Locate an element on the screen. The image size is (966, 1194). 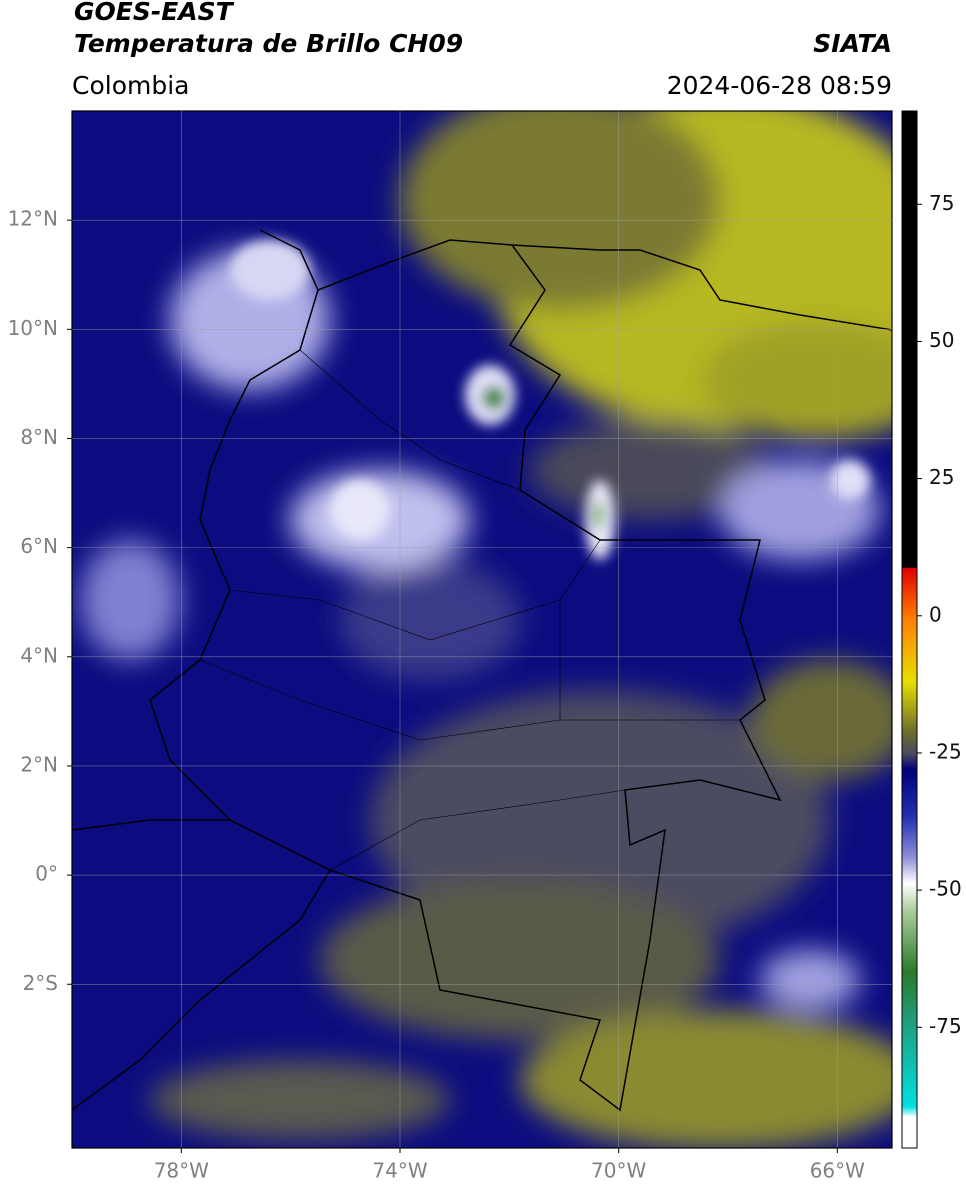
y-tick-label: 10°N is located at coordinates (33, 328).